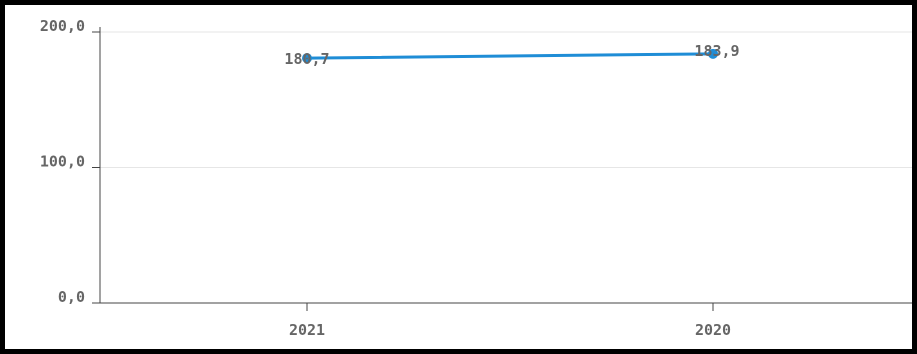 The height and width of the screenshot is (354, 917). I want to click on data-label: 180,7, so click(306, 59).